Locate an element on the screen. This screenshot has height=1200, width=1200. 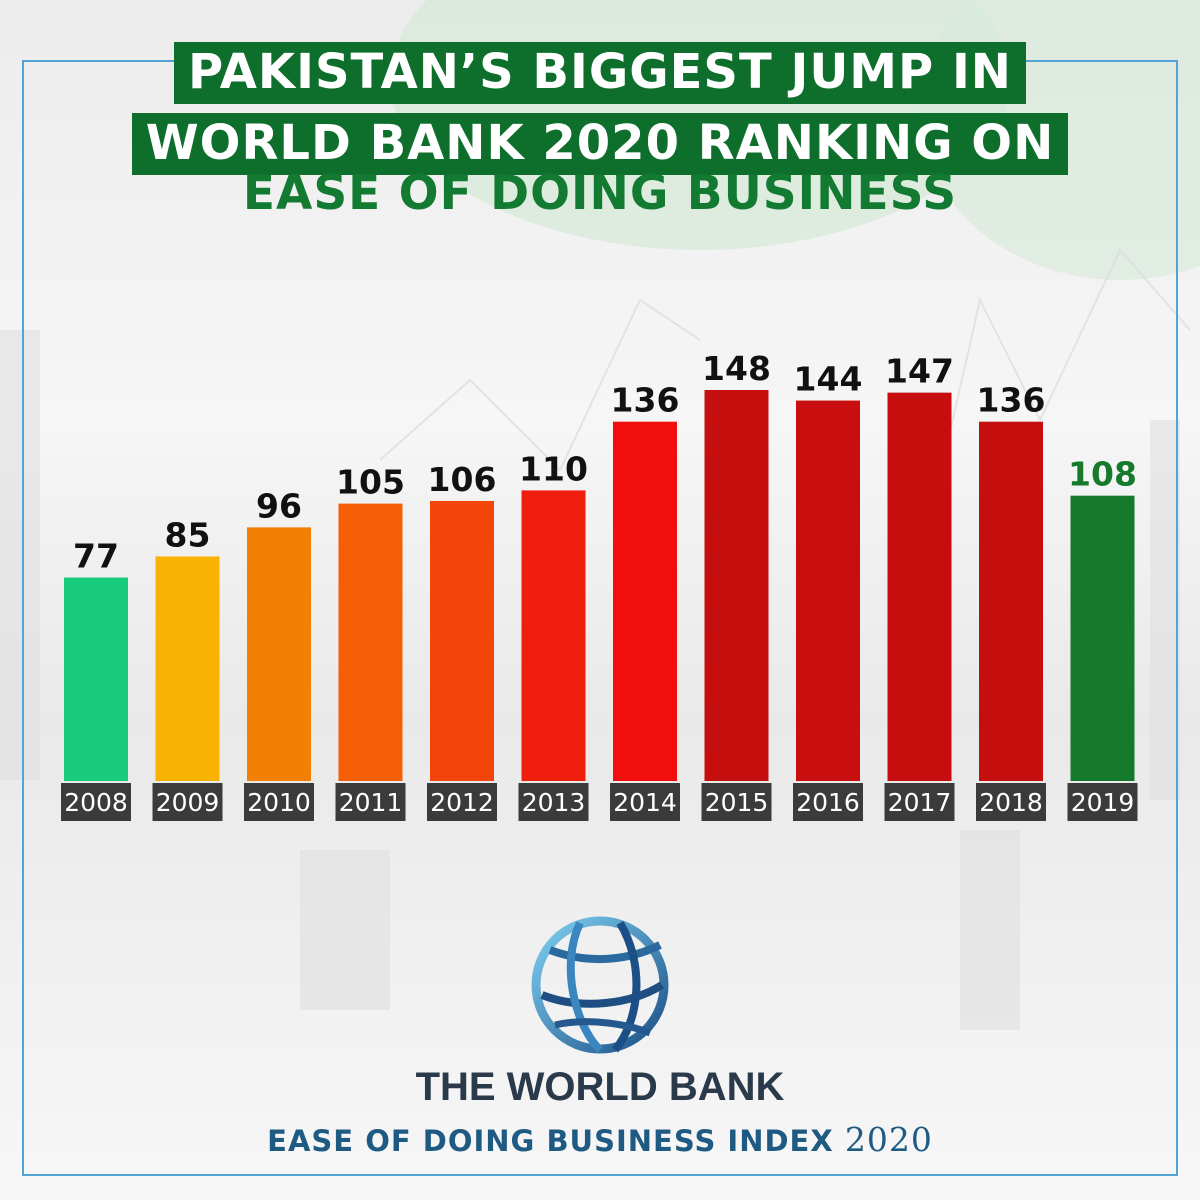
title-line-2: WORLD BANK 2020 RANKING ON is located at coordinates (600, 144).